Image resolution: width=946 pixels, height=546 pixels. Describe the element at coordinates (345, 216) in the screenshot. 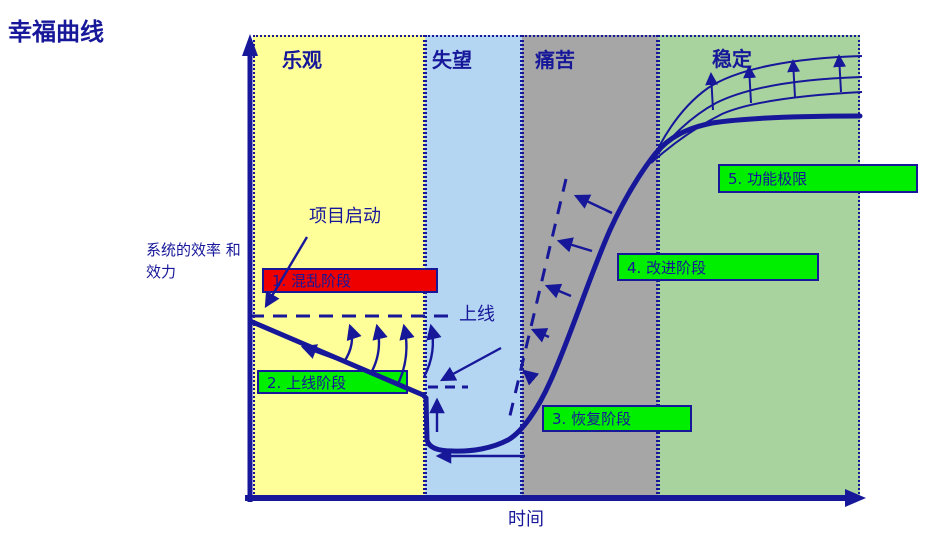

I see `project-start-label: 项目启动` at that location.